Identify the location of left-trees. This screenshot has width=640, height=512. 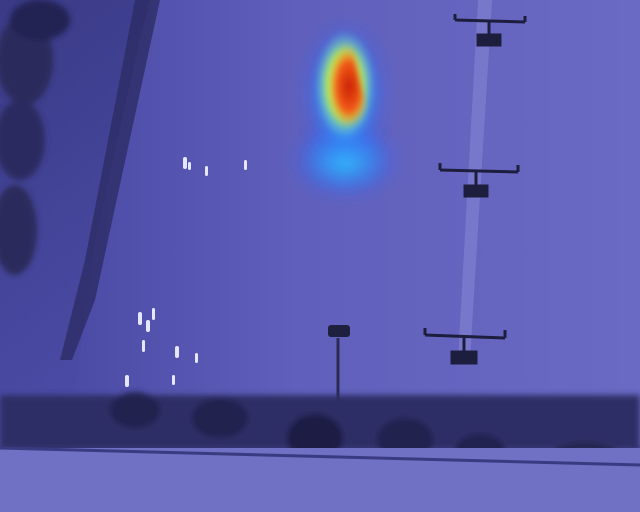
(35, 137).